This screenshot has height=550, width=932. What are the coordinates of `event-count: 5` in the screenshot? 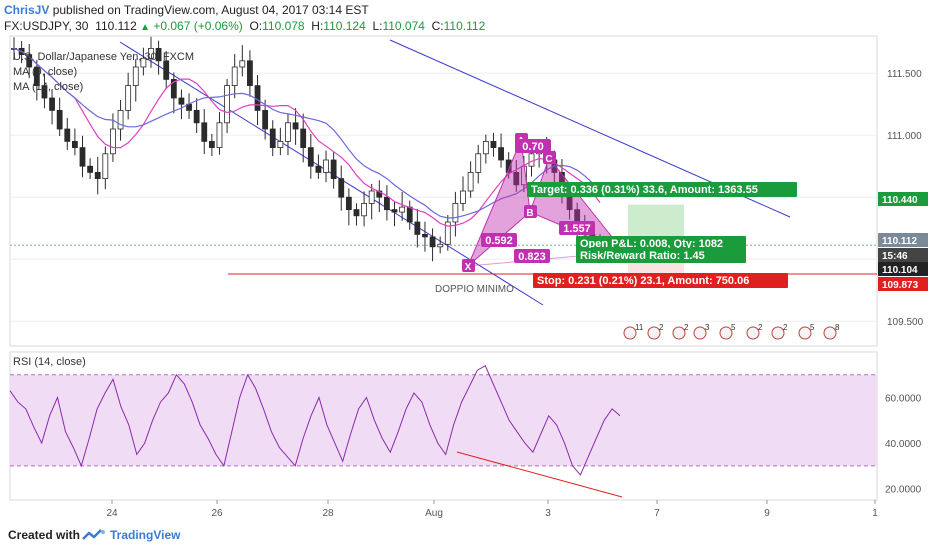 It's located at (733, 327).